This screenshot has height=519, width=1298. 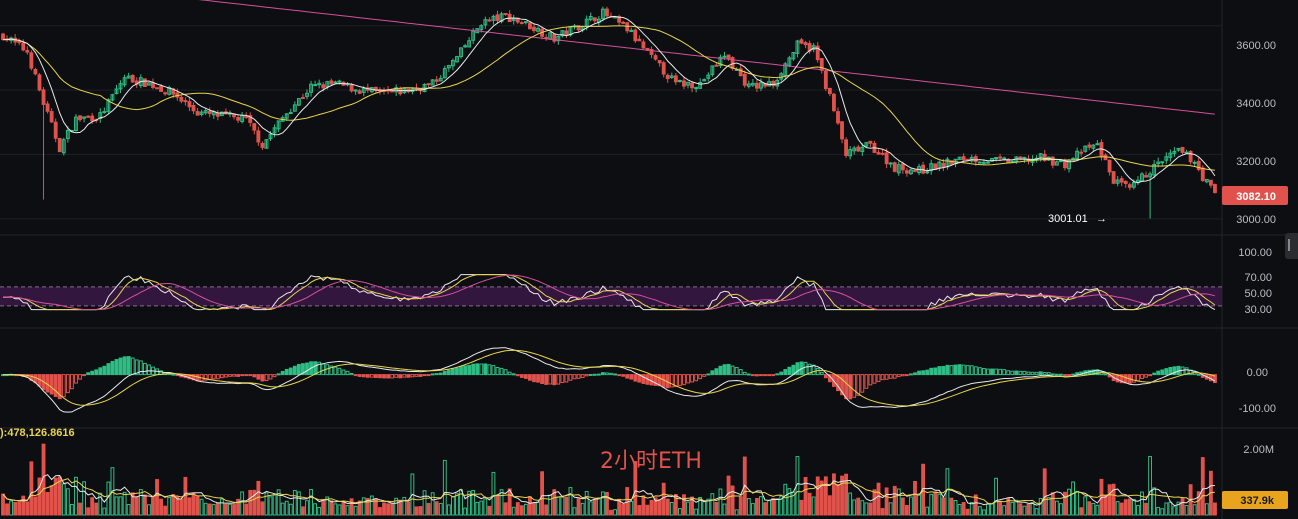 What do you see at coordinates (1257, 391) in the screenshot?
I see `macd-axis: 0.00 -100.00` at bounding box center [1257, 391].